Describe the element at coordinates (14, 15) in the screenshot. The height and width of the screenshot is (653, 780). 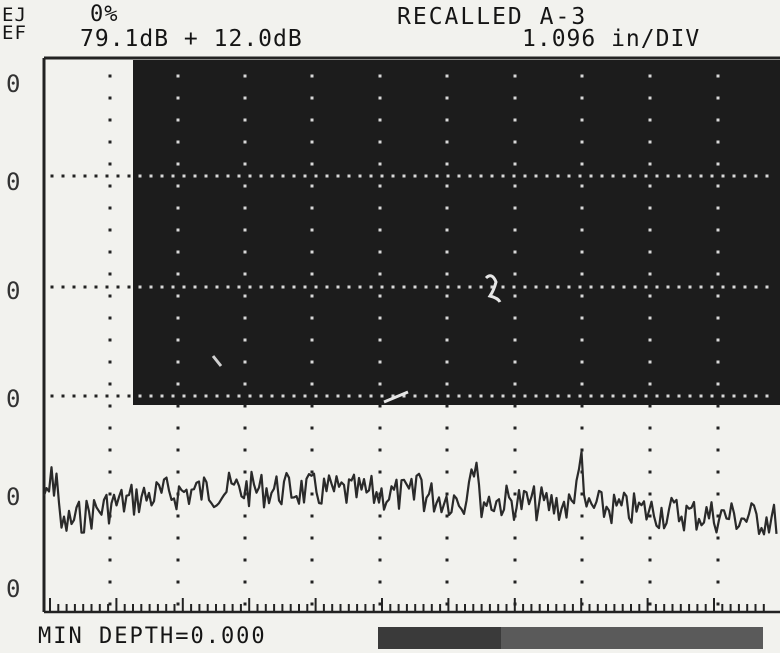
I see `header-label-ej: EJ` at that location.